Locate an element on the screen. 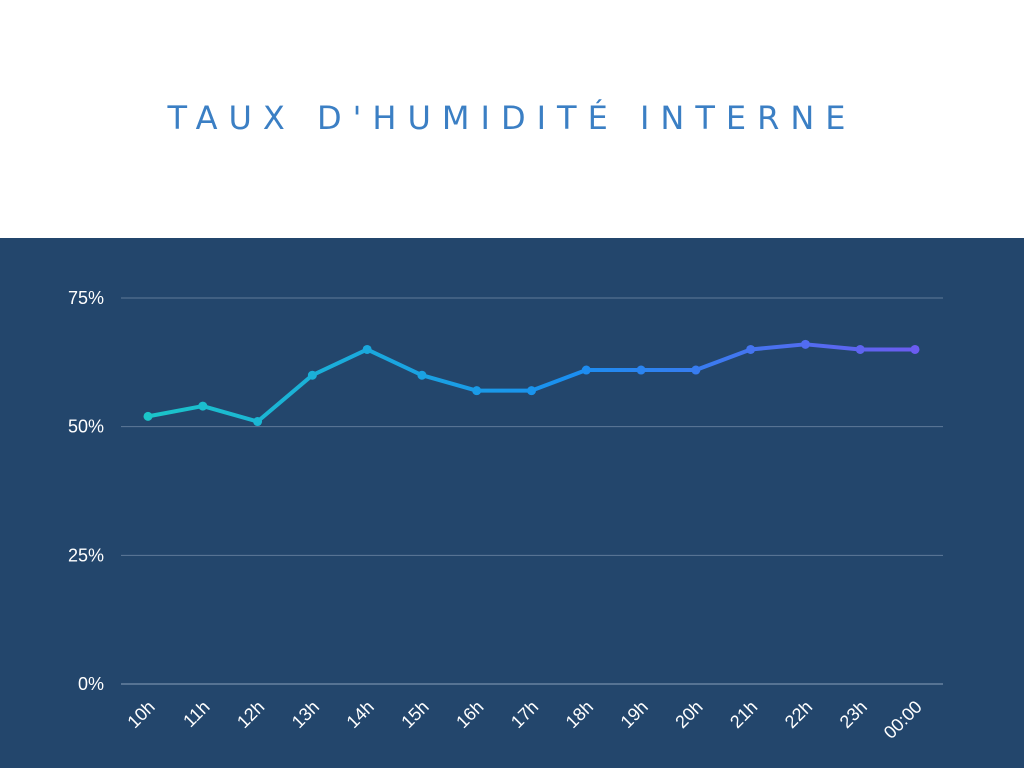 This screenshot has height=768, width=1024. x-tick-label: 16h is located at coordinates (469, 714).